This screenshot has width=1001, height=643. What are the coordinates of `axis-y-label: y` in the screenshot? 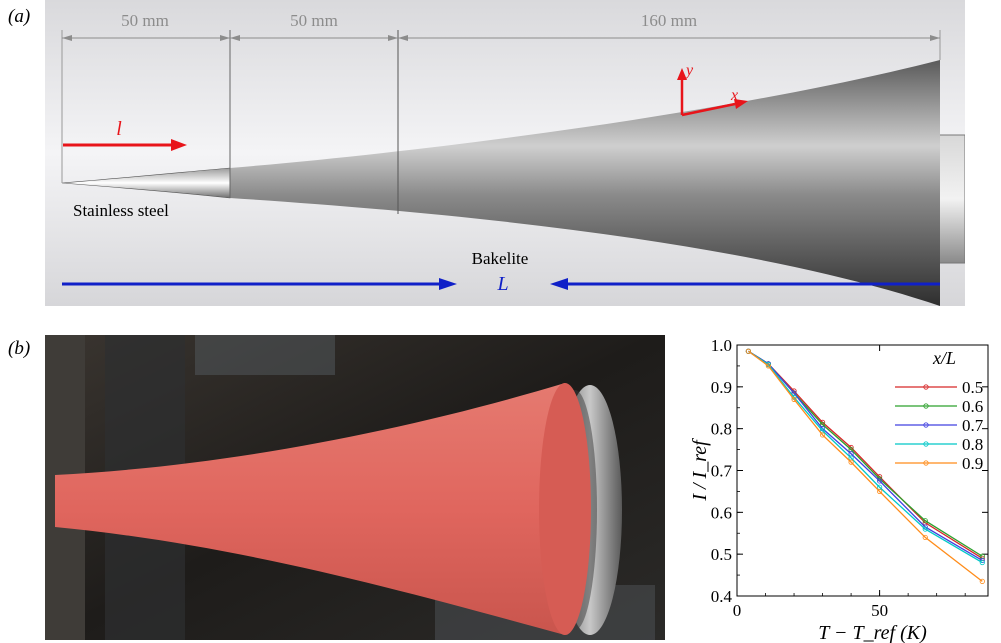 It's located at (689, 70).